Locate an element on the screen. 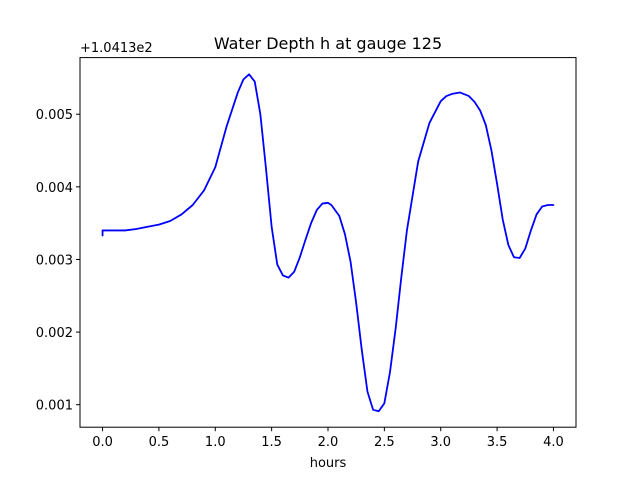  x-tick-label: 4.0 is located at coordinates (553, 442).